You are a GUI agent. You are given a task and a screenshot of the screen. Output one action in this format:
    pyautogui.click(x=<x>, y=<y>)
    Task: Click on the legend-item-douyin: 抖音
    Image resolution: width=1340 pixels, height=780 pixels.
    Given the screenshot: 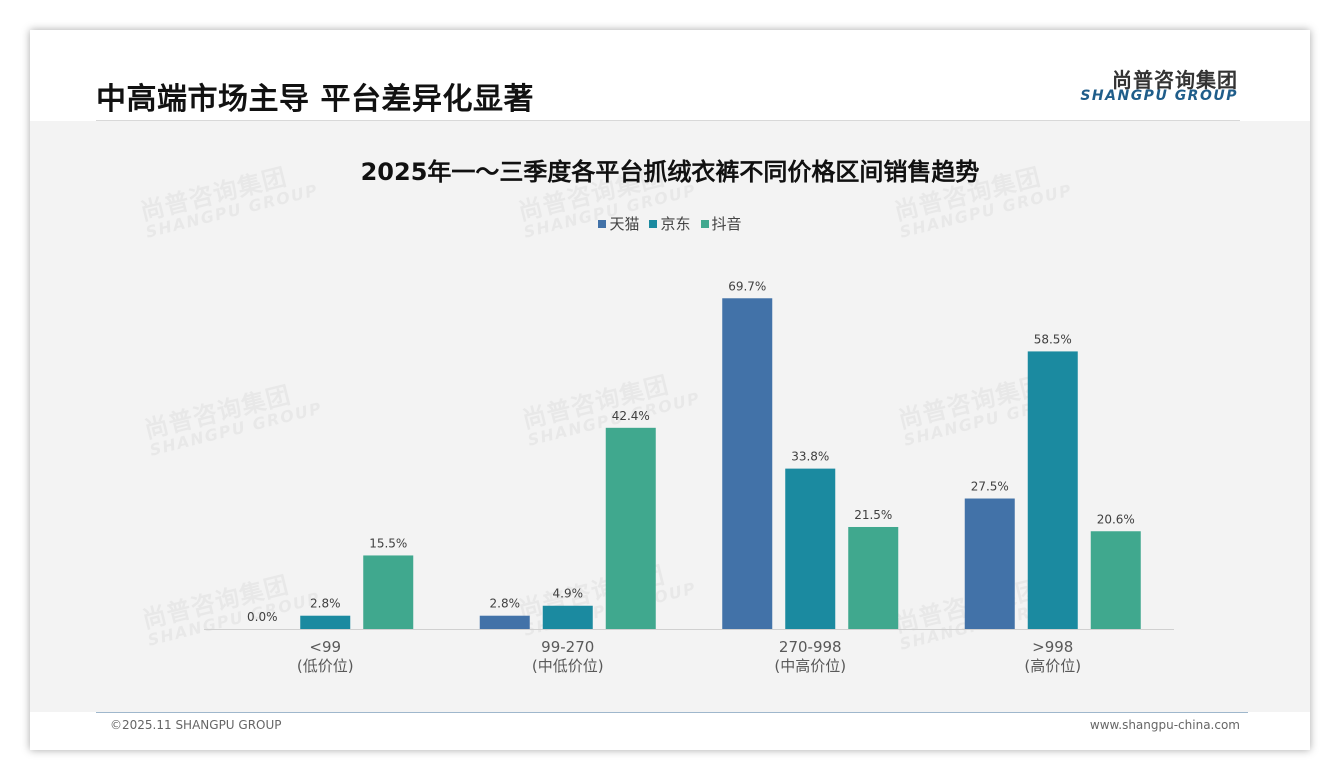 What is the action you would take?
    pyautogui.click(x=721, y=223)
    